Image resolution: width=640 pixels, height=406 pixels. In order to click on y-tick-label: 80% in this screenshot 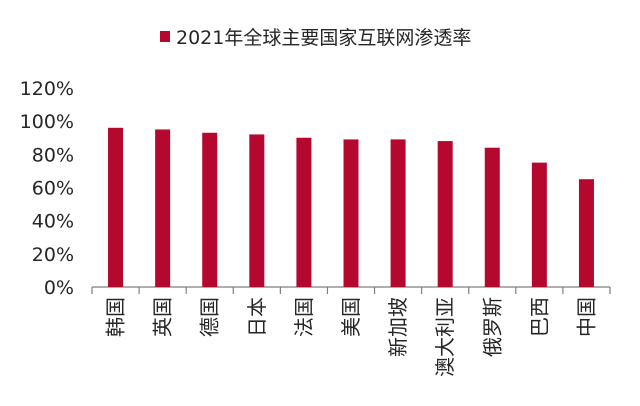, I will do `click(53, 155)`.